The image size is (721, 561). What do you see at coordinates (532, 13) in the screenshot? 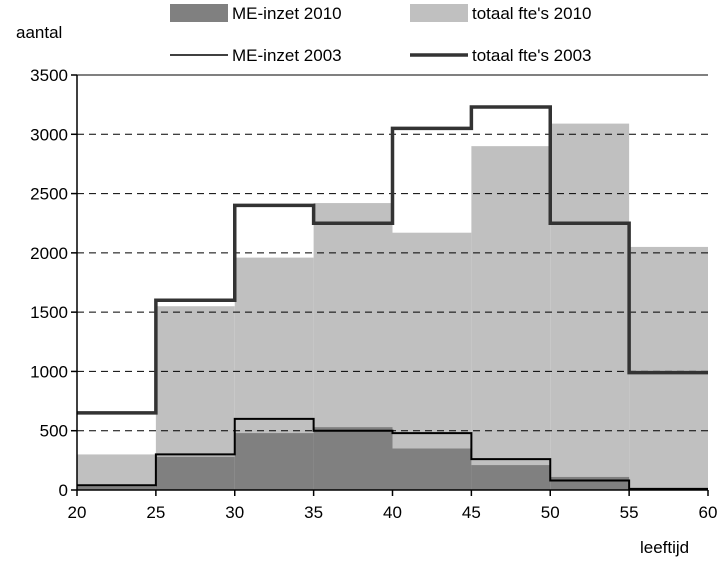
I see `legend-label-totaal-fte-s-2010: totaal fte's 2010` at bounding box center [532, 13].